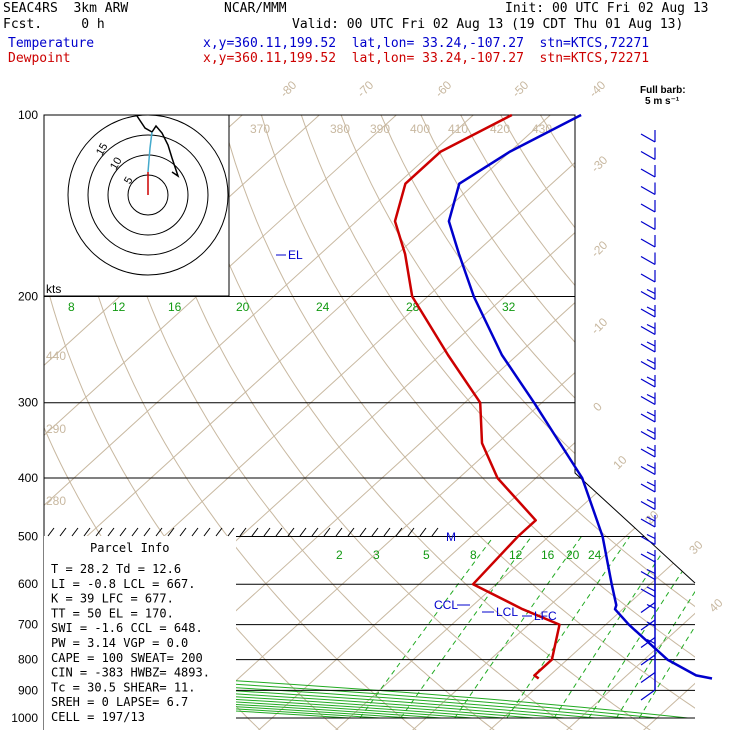 The height and width of the screenshot is (740, 740). What do you see at coordinates (28, 660) in the screenshot?
I see `pressure-tick-label: 800` at bounding box center [28, 660].